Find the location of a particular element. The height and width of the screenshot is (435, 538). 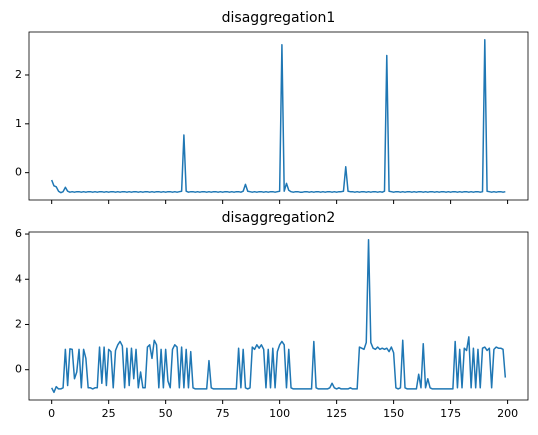

x-tick-label: 200 is located at coordinates (507, 413).